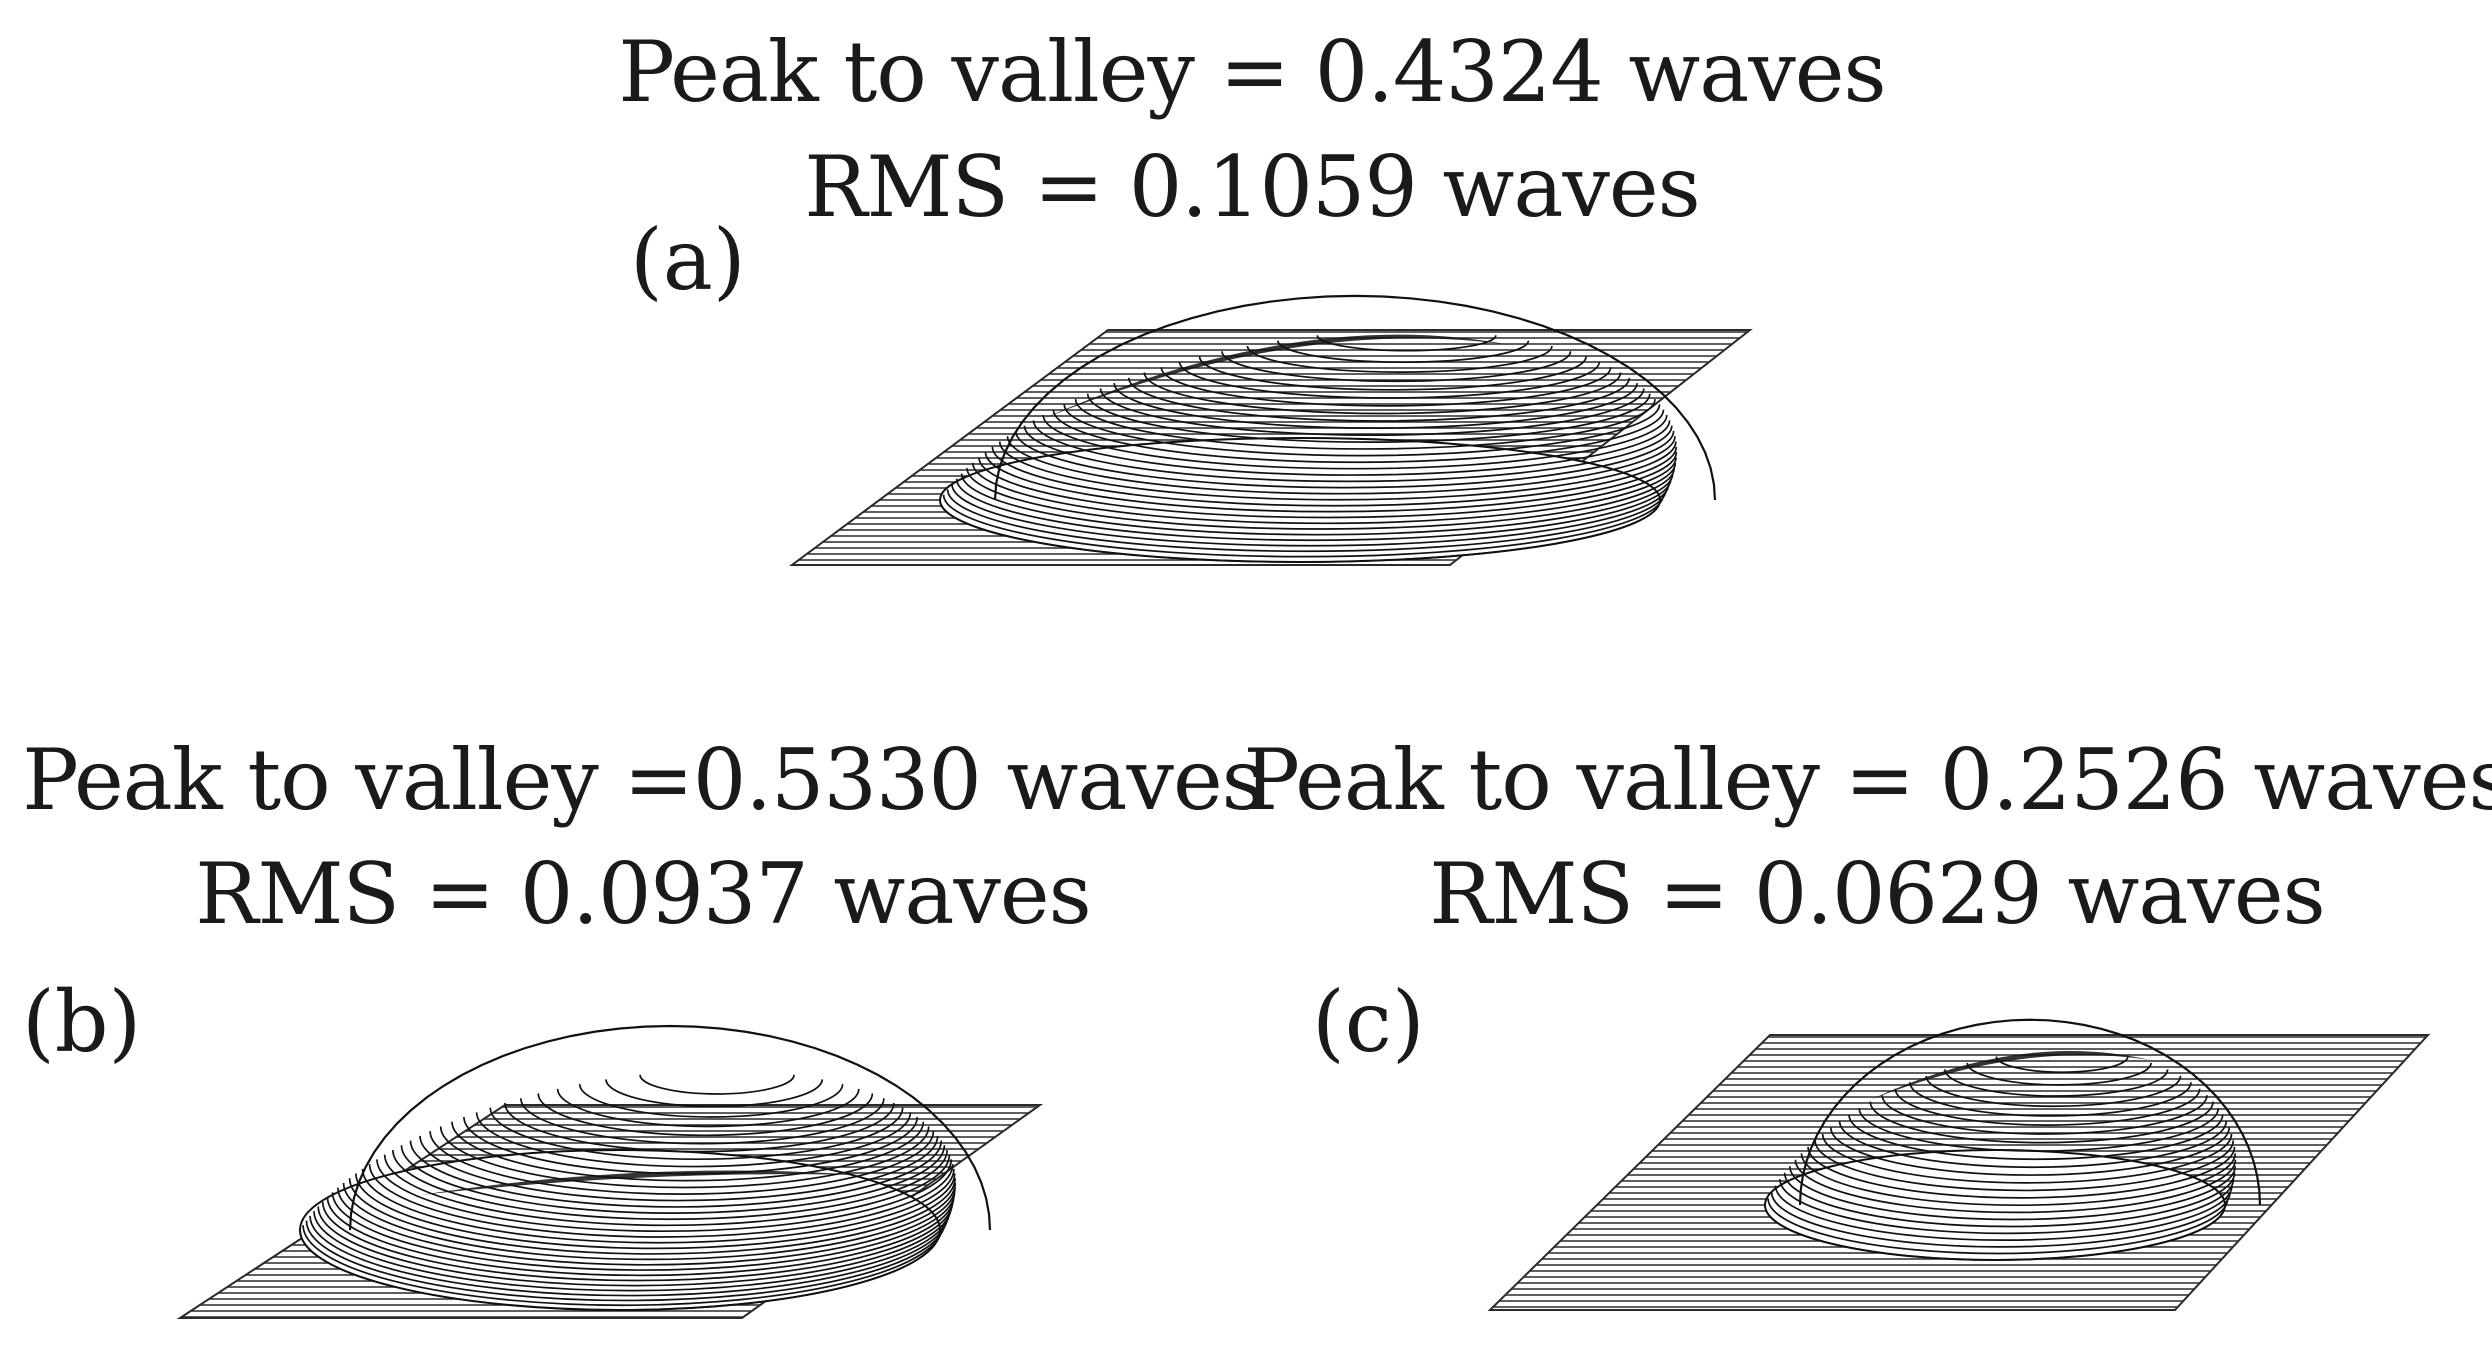  I want to click on panel-c-label: (c), so click(1368, 1022).